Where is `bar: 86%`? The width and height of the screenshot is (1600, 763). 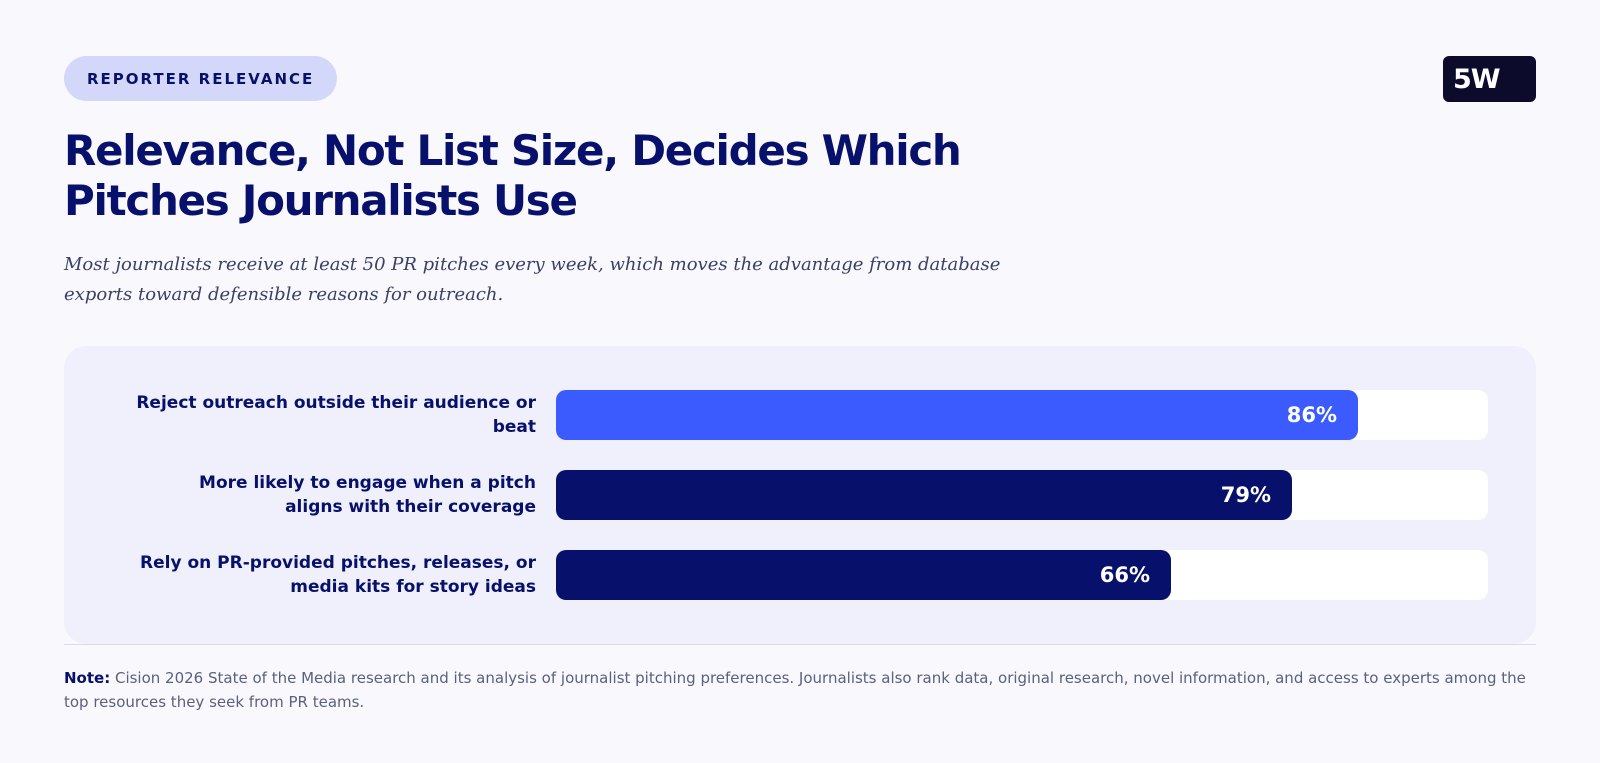
bar: 86% is located at coordinates (957, 415).